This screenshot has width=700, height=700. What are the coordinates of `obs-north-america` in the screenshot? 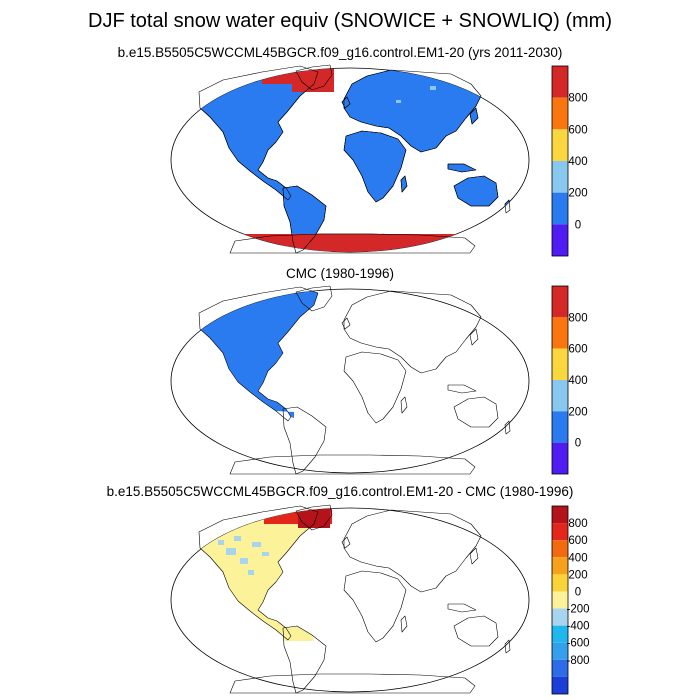 It's located at (258, 353).